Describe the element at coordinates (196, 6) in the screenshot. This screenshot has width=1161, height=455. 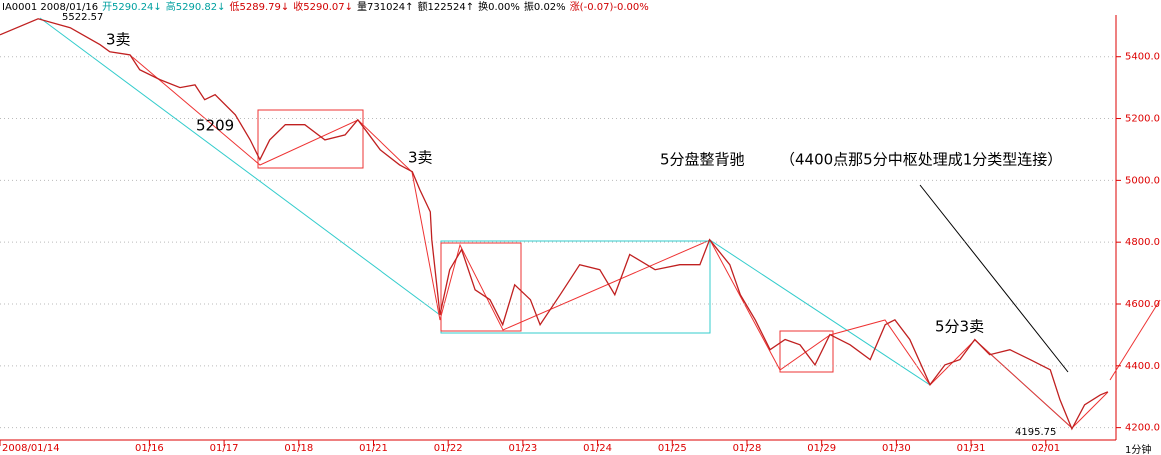
I see `header-field: 高5290.82↓` at that location.